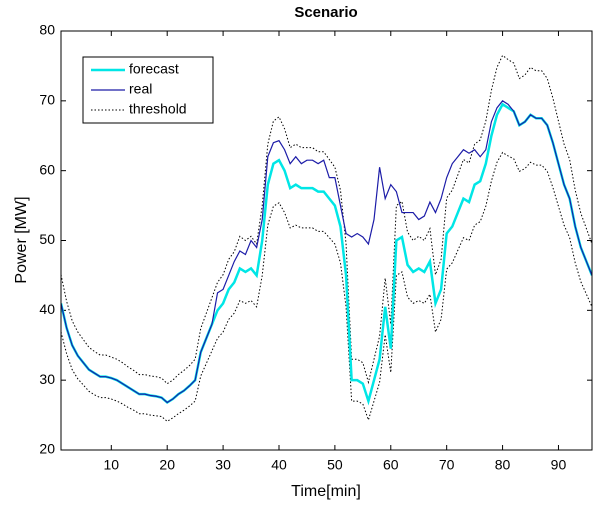 The height and width of the screenshot is (509, 597). Describe the element at coordinates (21, 239) in the screenshot. I see `y-axis-label: Power [MW]` at that location.